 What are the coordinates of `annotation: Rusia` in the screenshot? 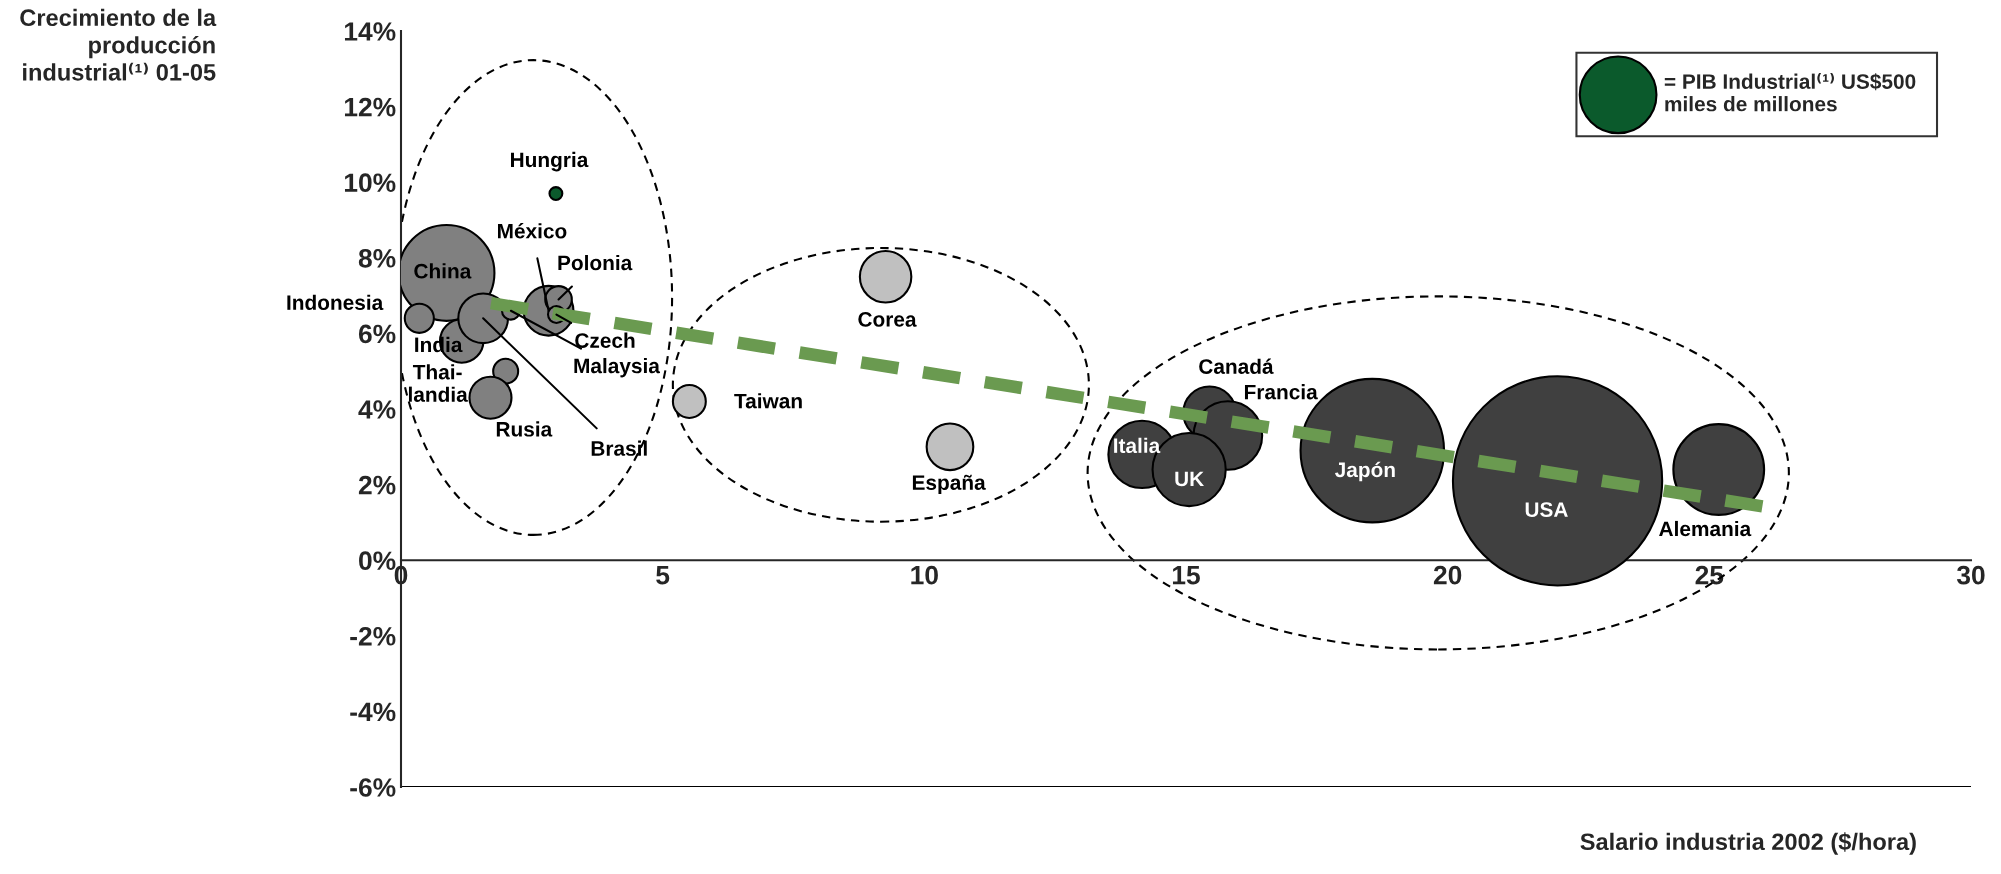 It's located at (524, 429).